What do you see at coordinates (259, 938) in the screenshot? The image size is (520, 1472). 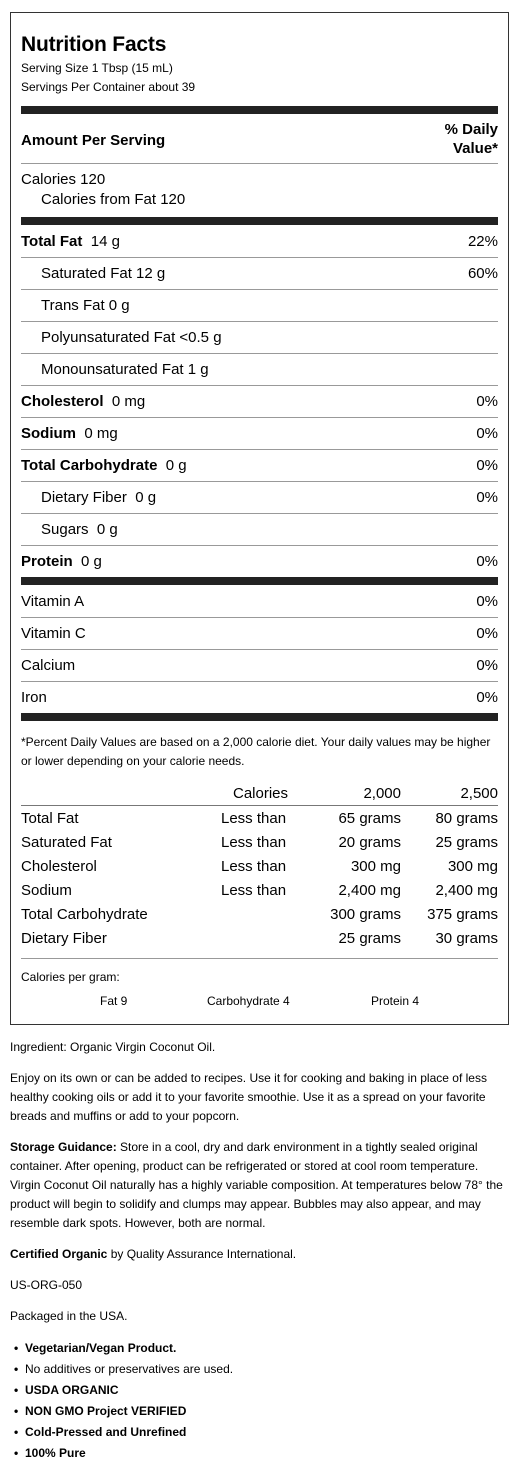 I see `table-row: Dietary Fiber 25 grams 30 grams` at bounding box center [259, 938].